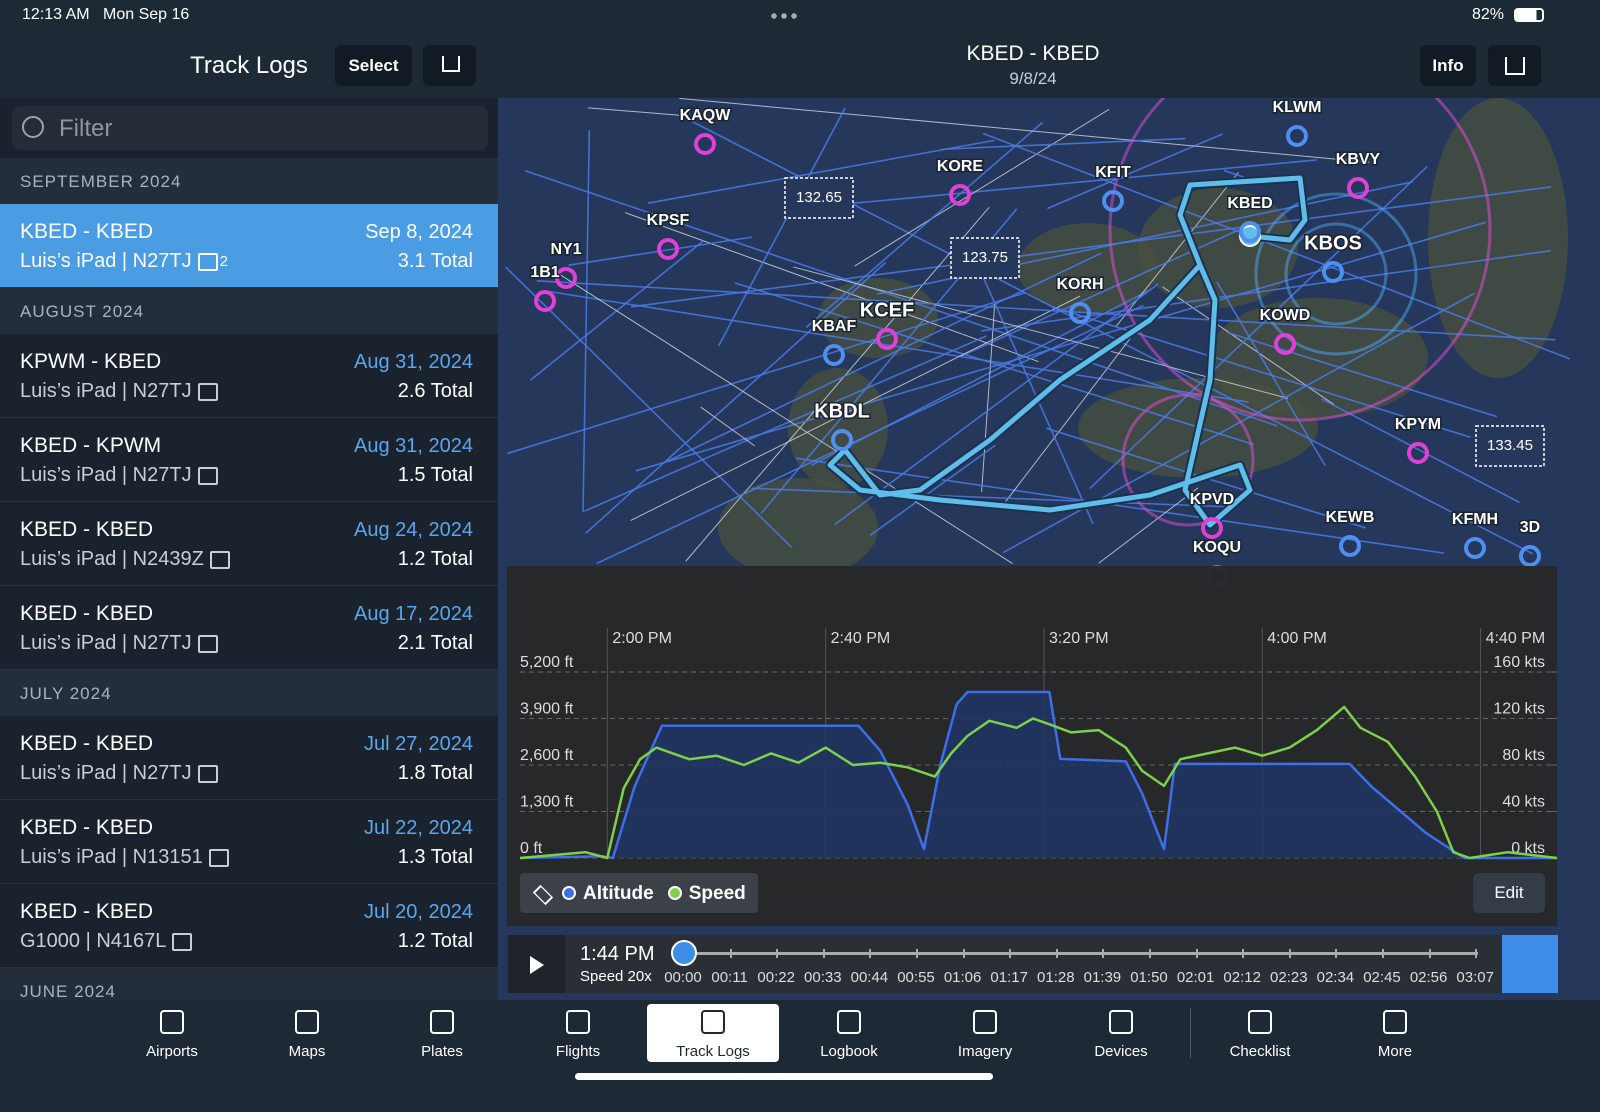 This screenshot has height=1112, width=1600. What do you see at coordinates (1523, 802) in the screenshot?
I see `y2-tick-label: 40 kts` at bounding box center [1523, 802].